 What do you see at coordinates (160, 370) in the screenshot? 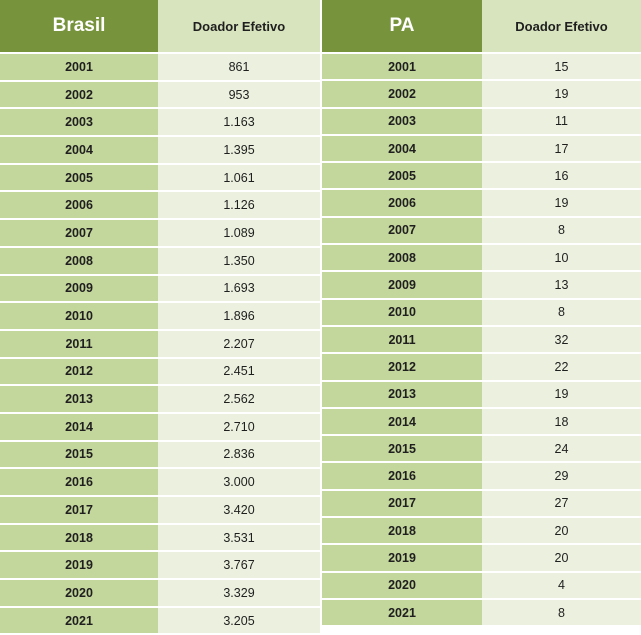
I see `table-row: 2012 2.451` at bounding box center [160, 370].